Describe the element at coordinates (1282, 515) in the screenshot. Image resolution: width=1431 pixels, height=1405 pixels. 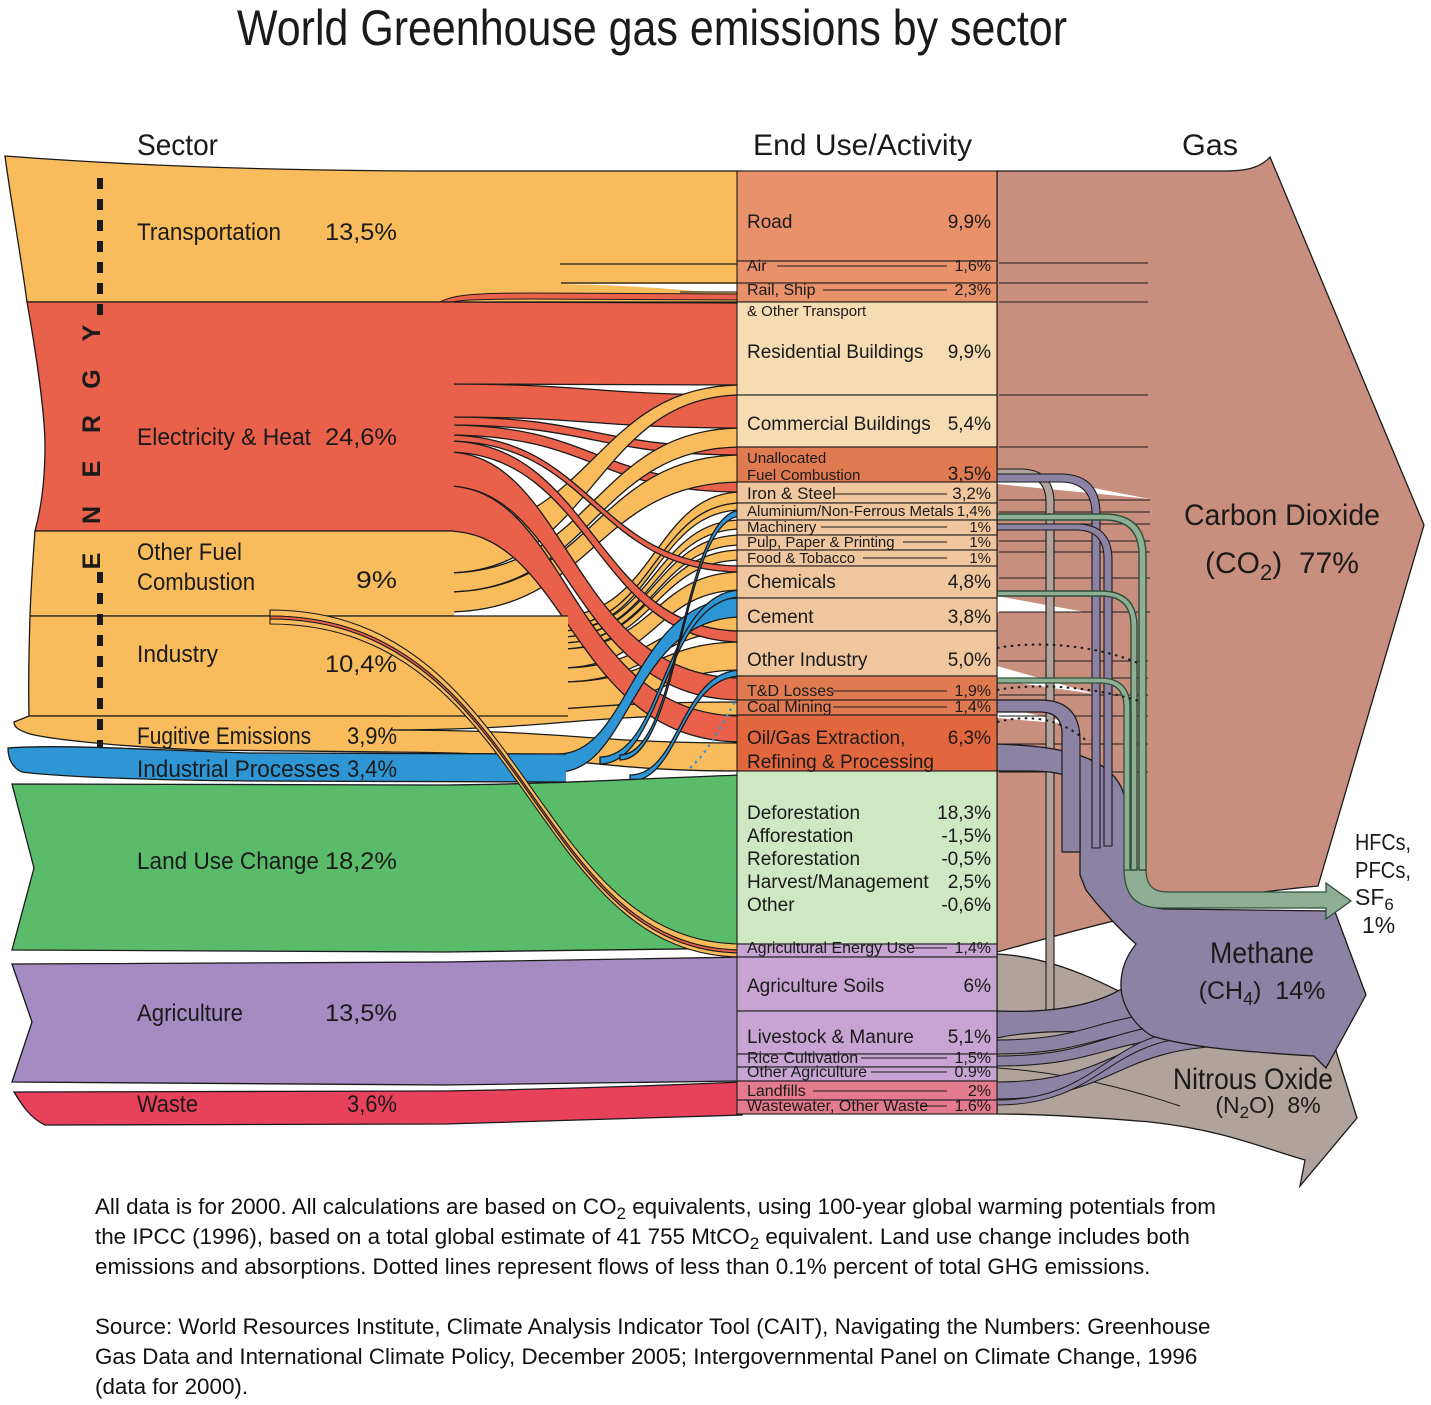
I see `svg-text: Carbon Dioxide` at that location.